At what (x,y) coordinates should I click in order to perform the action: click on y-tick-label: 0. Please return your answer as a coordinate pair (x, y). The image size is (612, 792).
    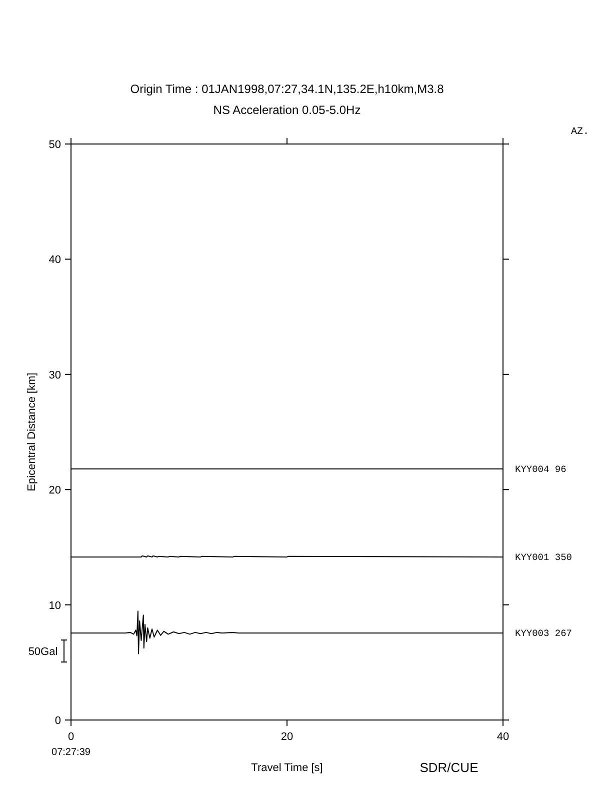
    Looking at the image, I should click on (57, 721).